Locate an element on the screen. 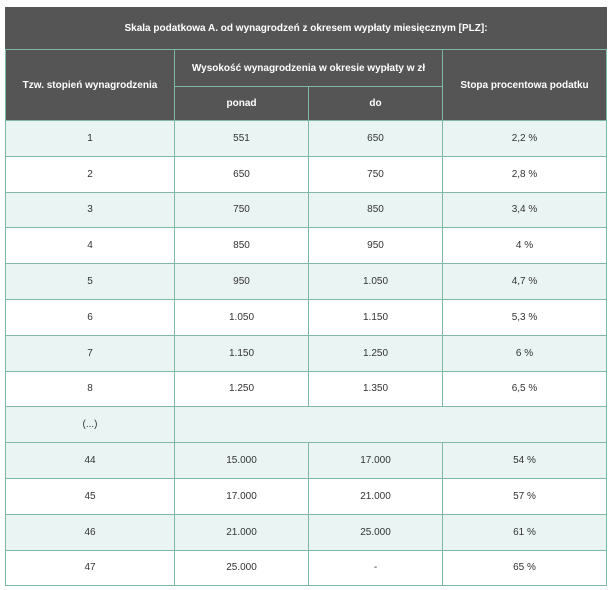 This screenshot has height=590, width=611. cell-to: 850 is located at coordinates (375, 210).